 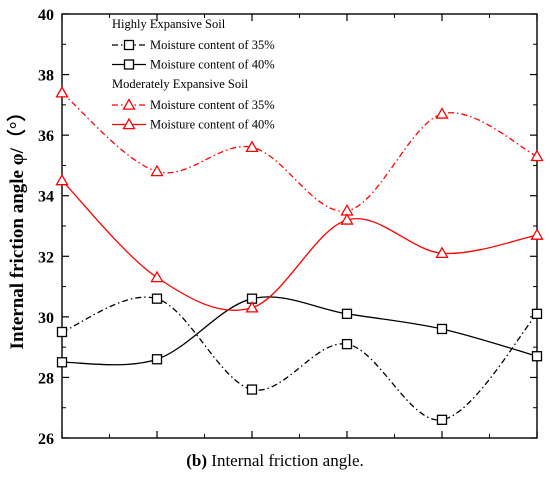 What do you see at coordinates (46, 136) in the screenshot?
I see `y-tick-label: 36` at bounding box center [46, 136].